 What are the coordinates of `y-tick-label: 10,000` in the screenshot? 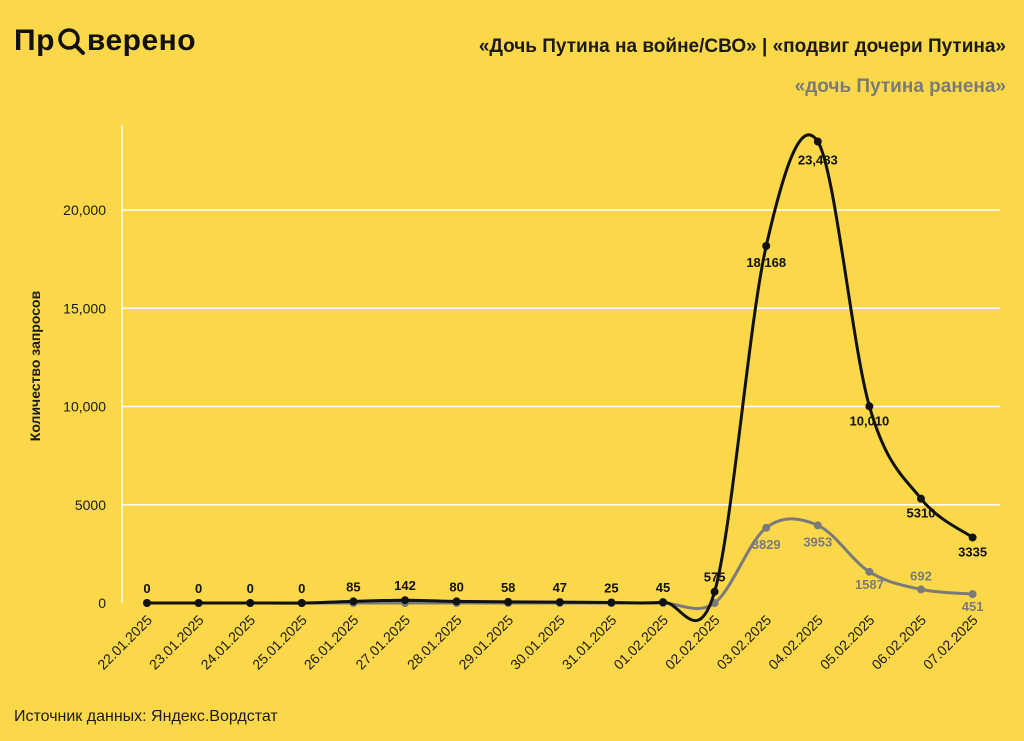 It's located at (84, 407).